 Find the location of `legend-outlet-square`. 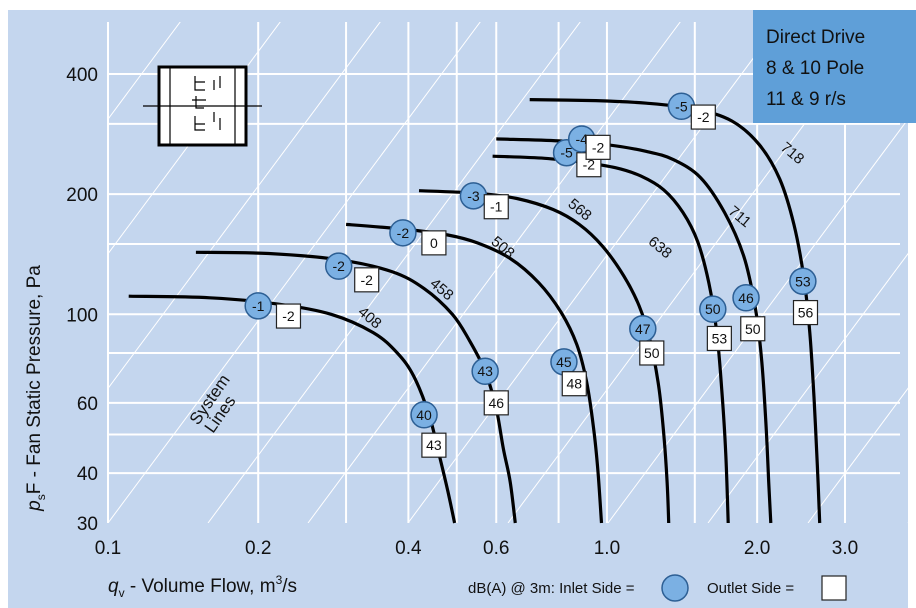

legend-outlet-square is located at coordinates (834, 588).